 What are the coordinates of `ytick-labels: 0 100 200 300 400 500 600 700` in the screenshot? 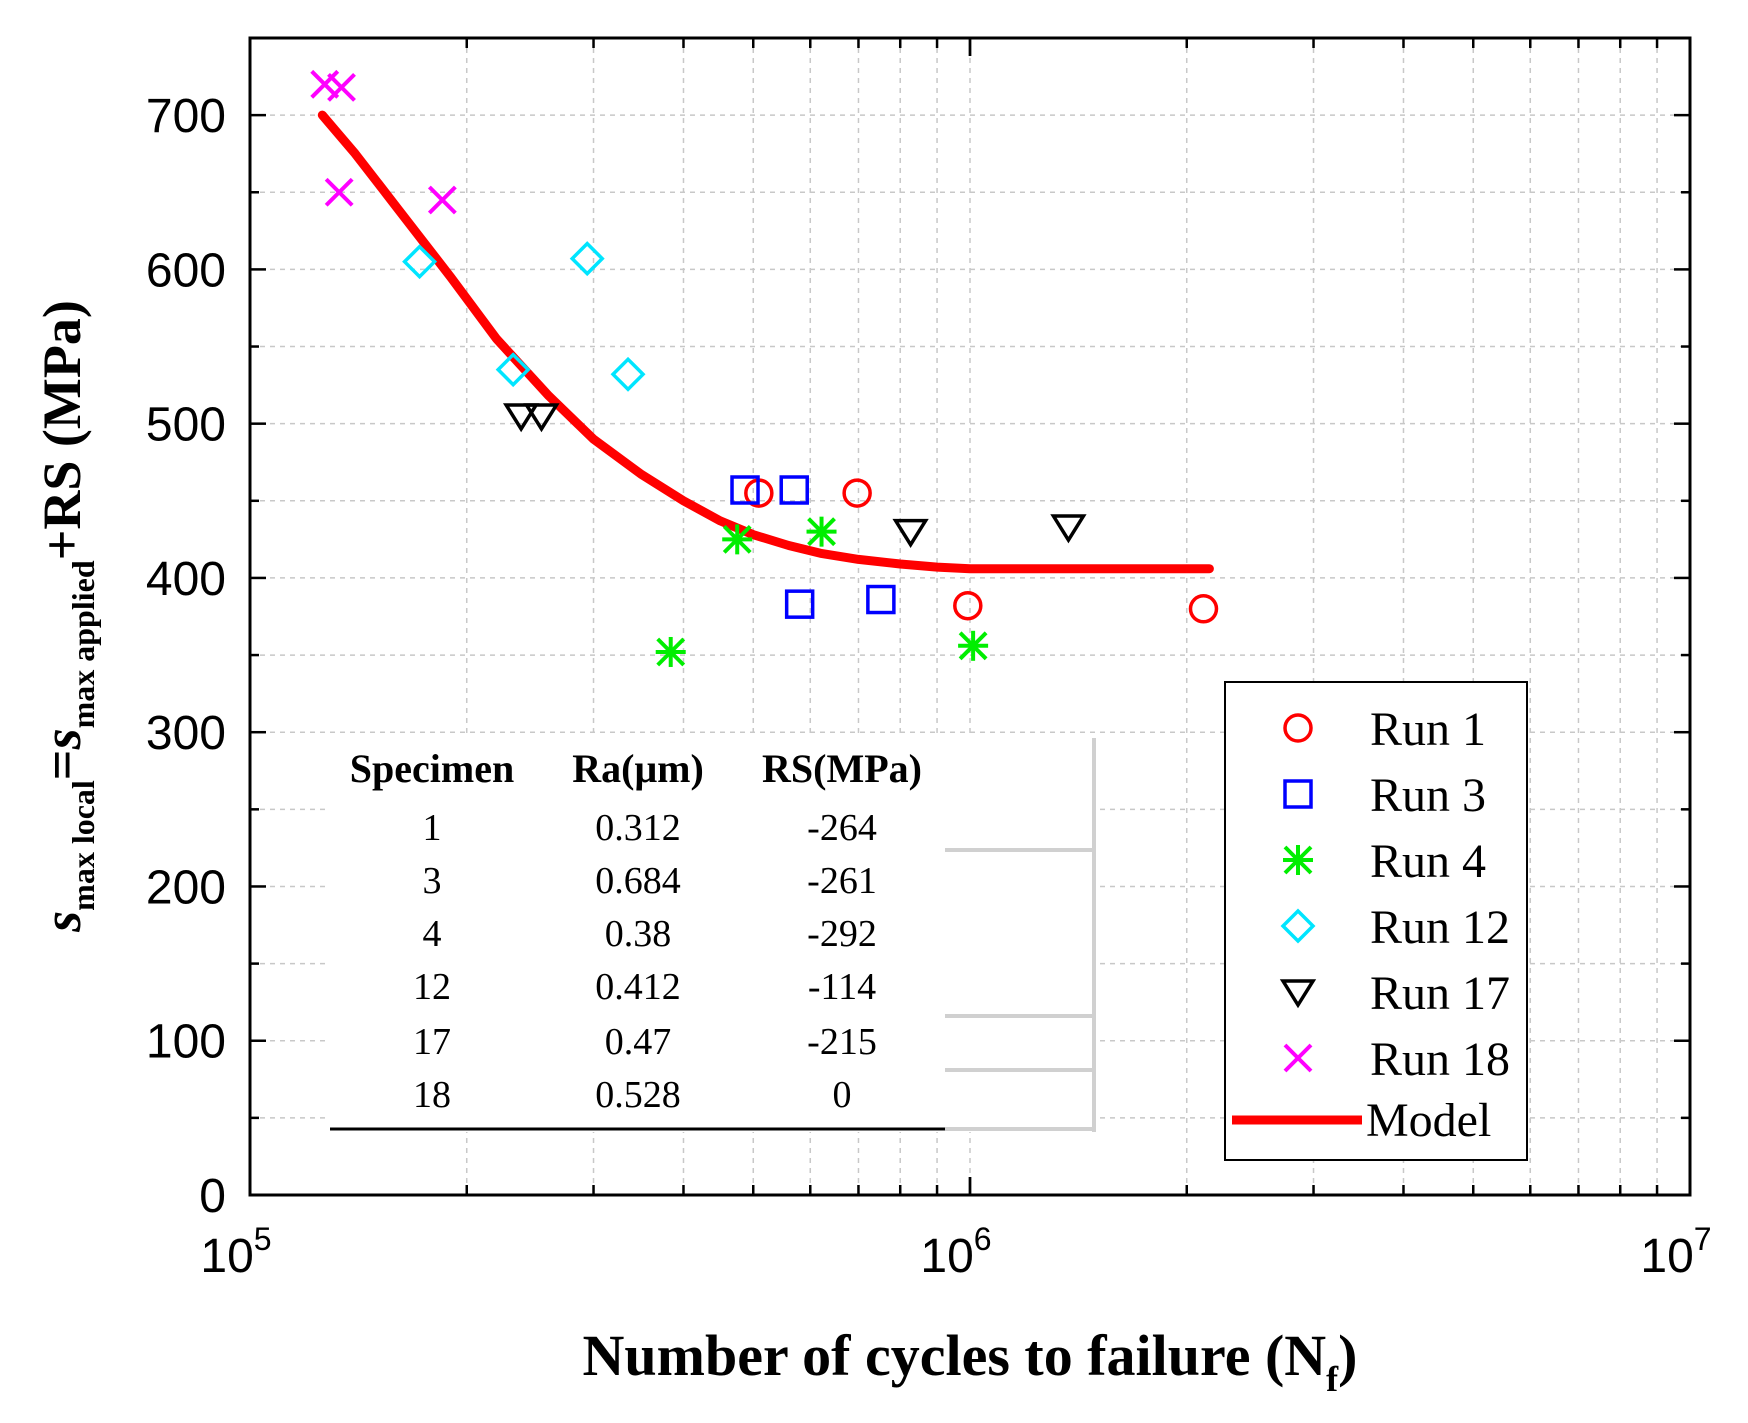 It's located at (186, 656).